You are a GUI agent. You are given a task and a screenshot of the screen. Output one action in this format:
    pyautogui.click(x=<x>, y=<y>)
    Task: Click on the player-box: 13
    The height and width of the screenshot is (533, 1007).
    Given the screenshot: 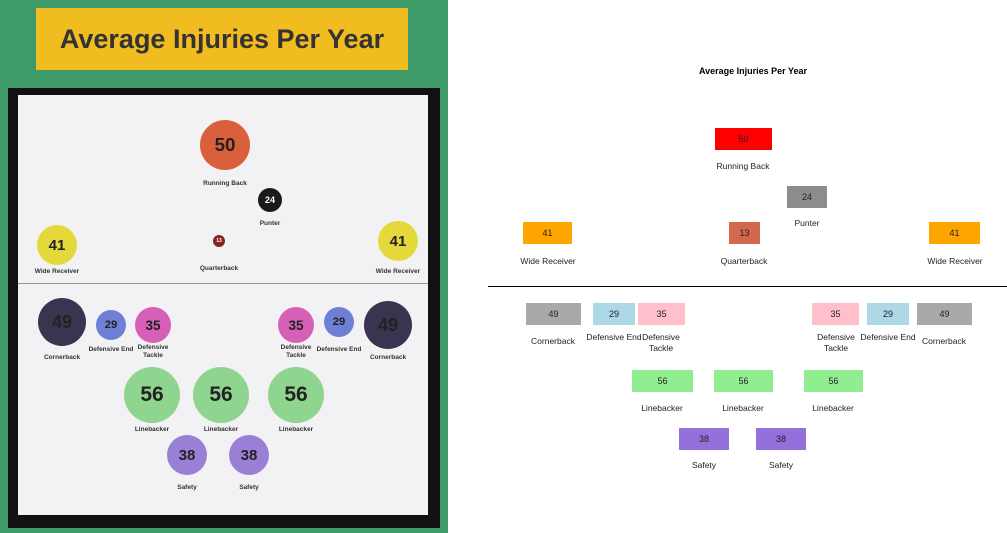 What is the action you would take?
    pyautogui.click(x=744, y=233)
    